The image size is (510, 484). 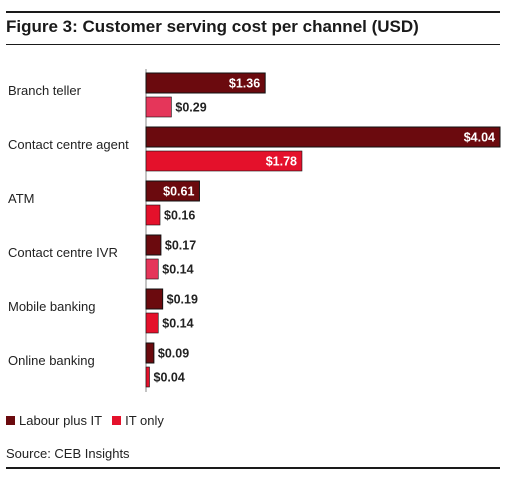 What do you see at coordinates (21, 198) in the screenshot?
I see `category-label-atm: ATM` at bounding box center [21, 198].